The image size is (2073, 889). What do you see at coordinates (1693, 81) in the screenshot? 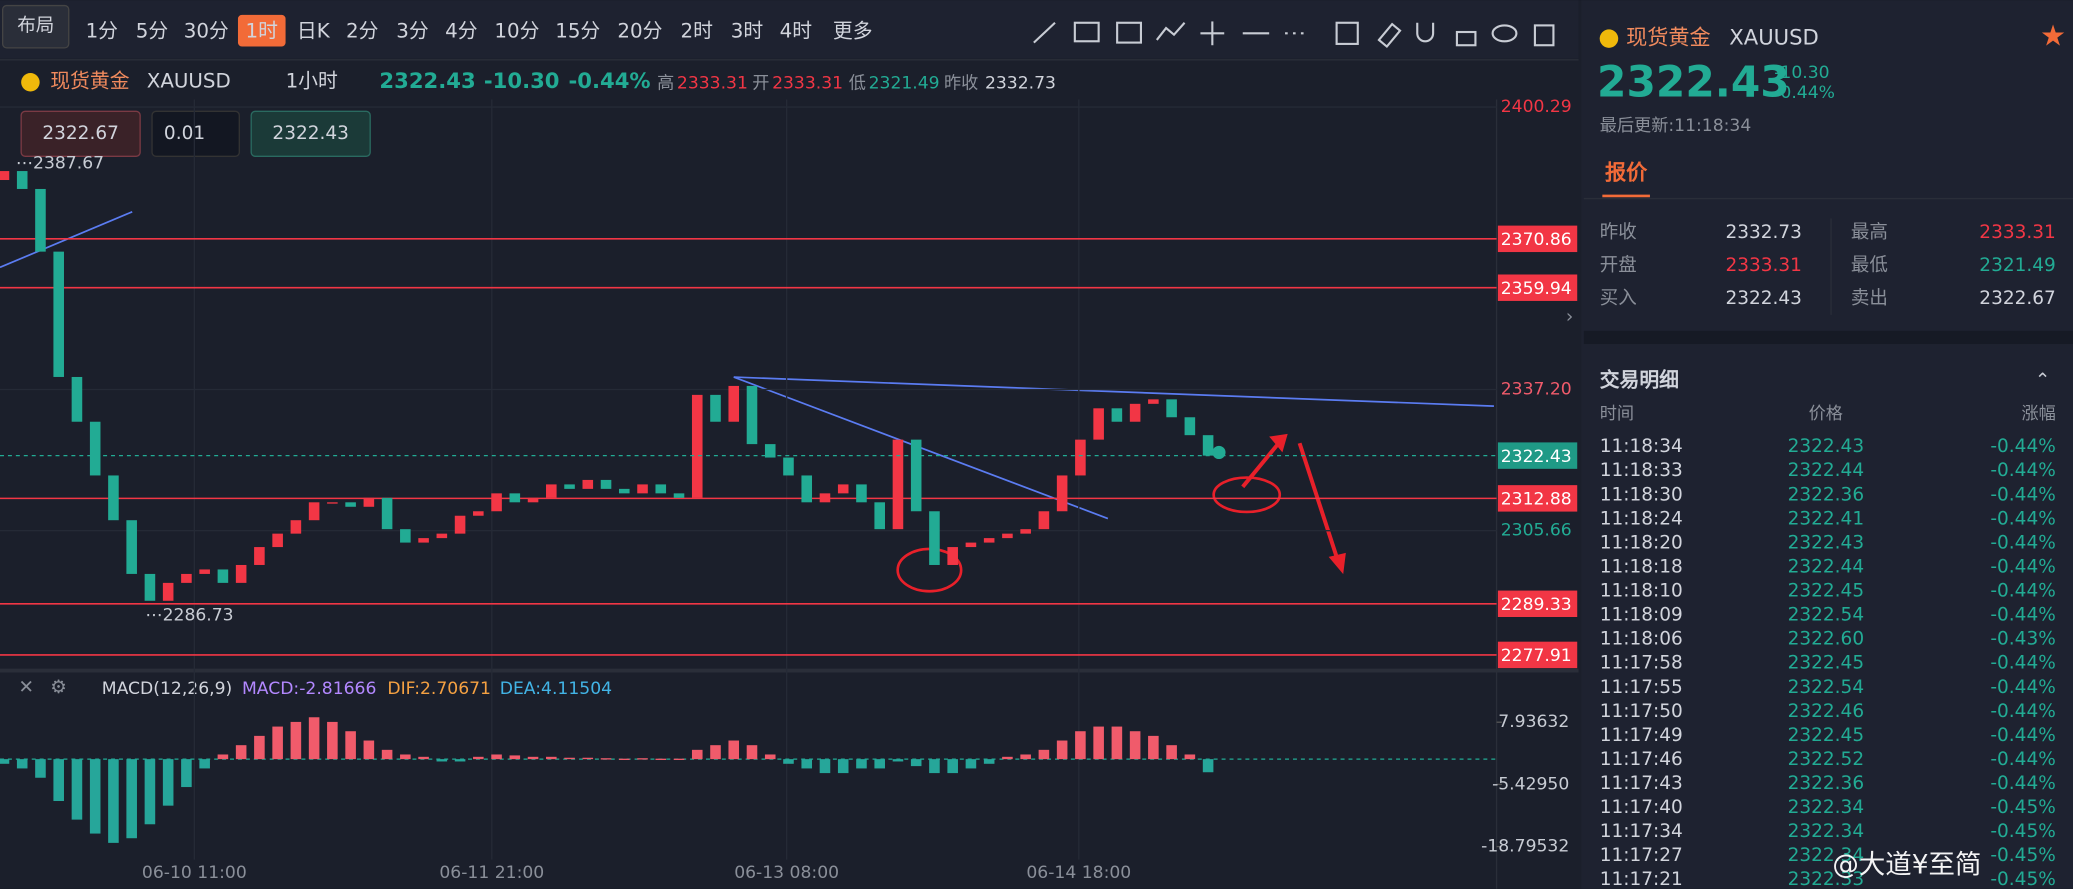
I see `panel-price: 2322.43` at bounding box center [1693, 81].